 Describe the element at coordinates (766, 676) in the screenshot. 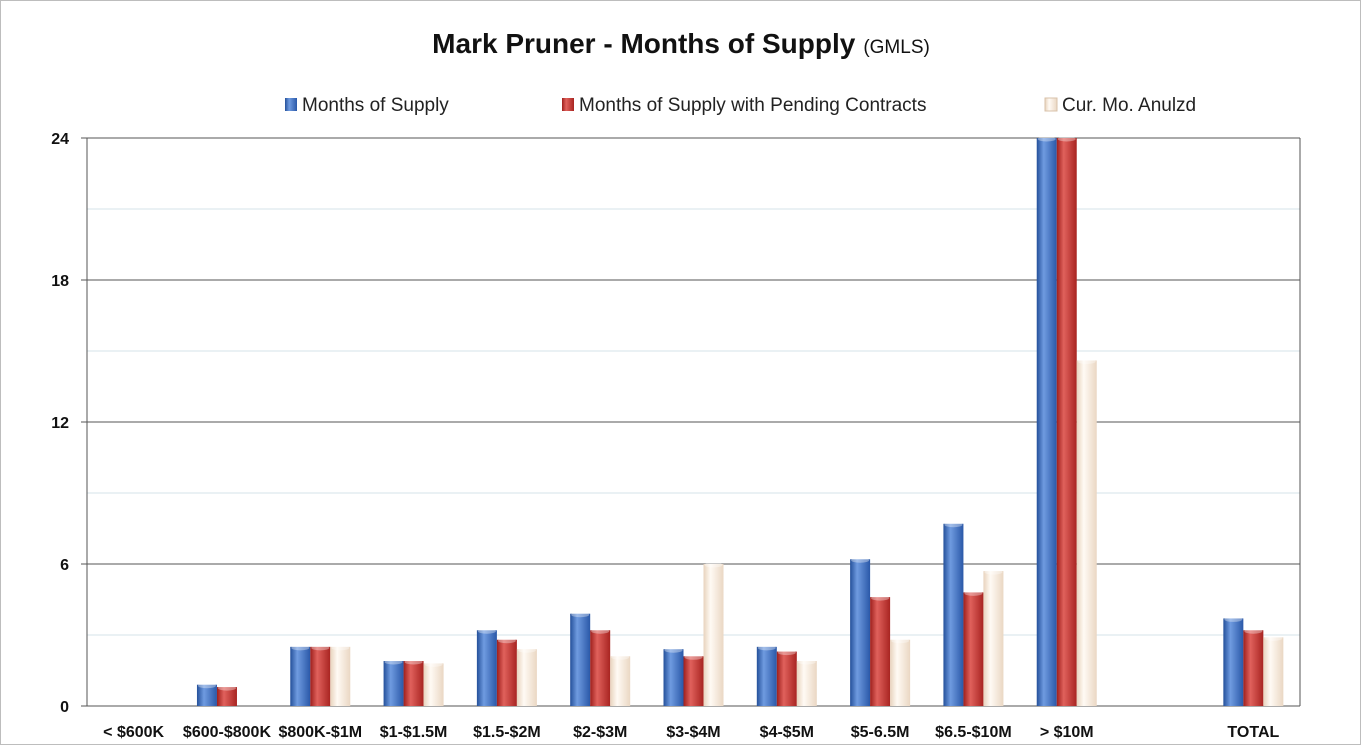

I see `bar-months-of-supply-4-5m` at that location.